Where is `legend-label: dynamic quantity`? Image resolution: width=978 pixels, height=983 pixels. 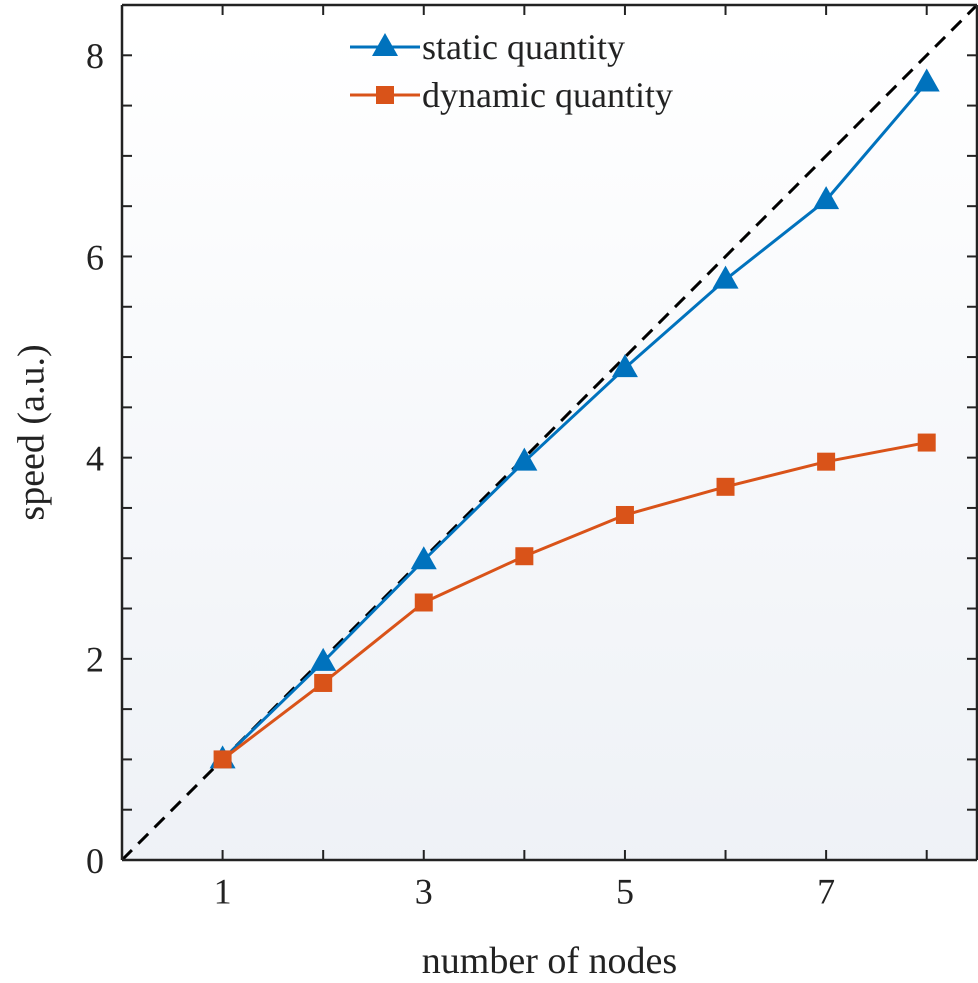
legend-label: dynamic quantity is located at coordinates (547, 95).